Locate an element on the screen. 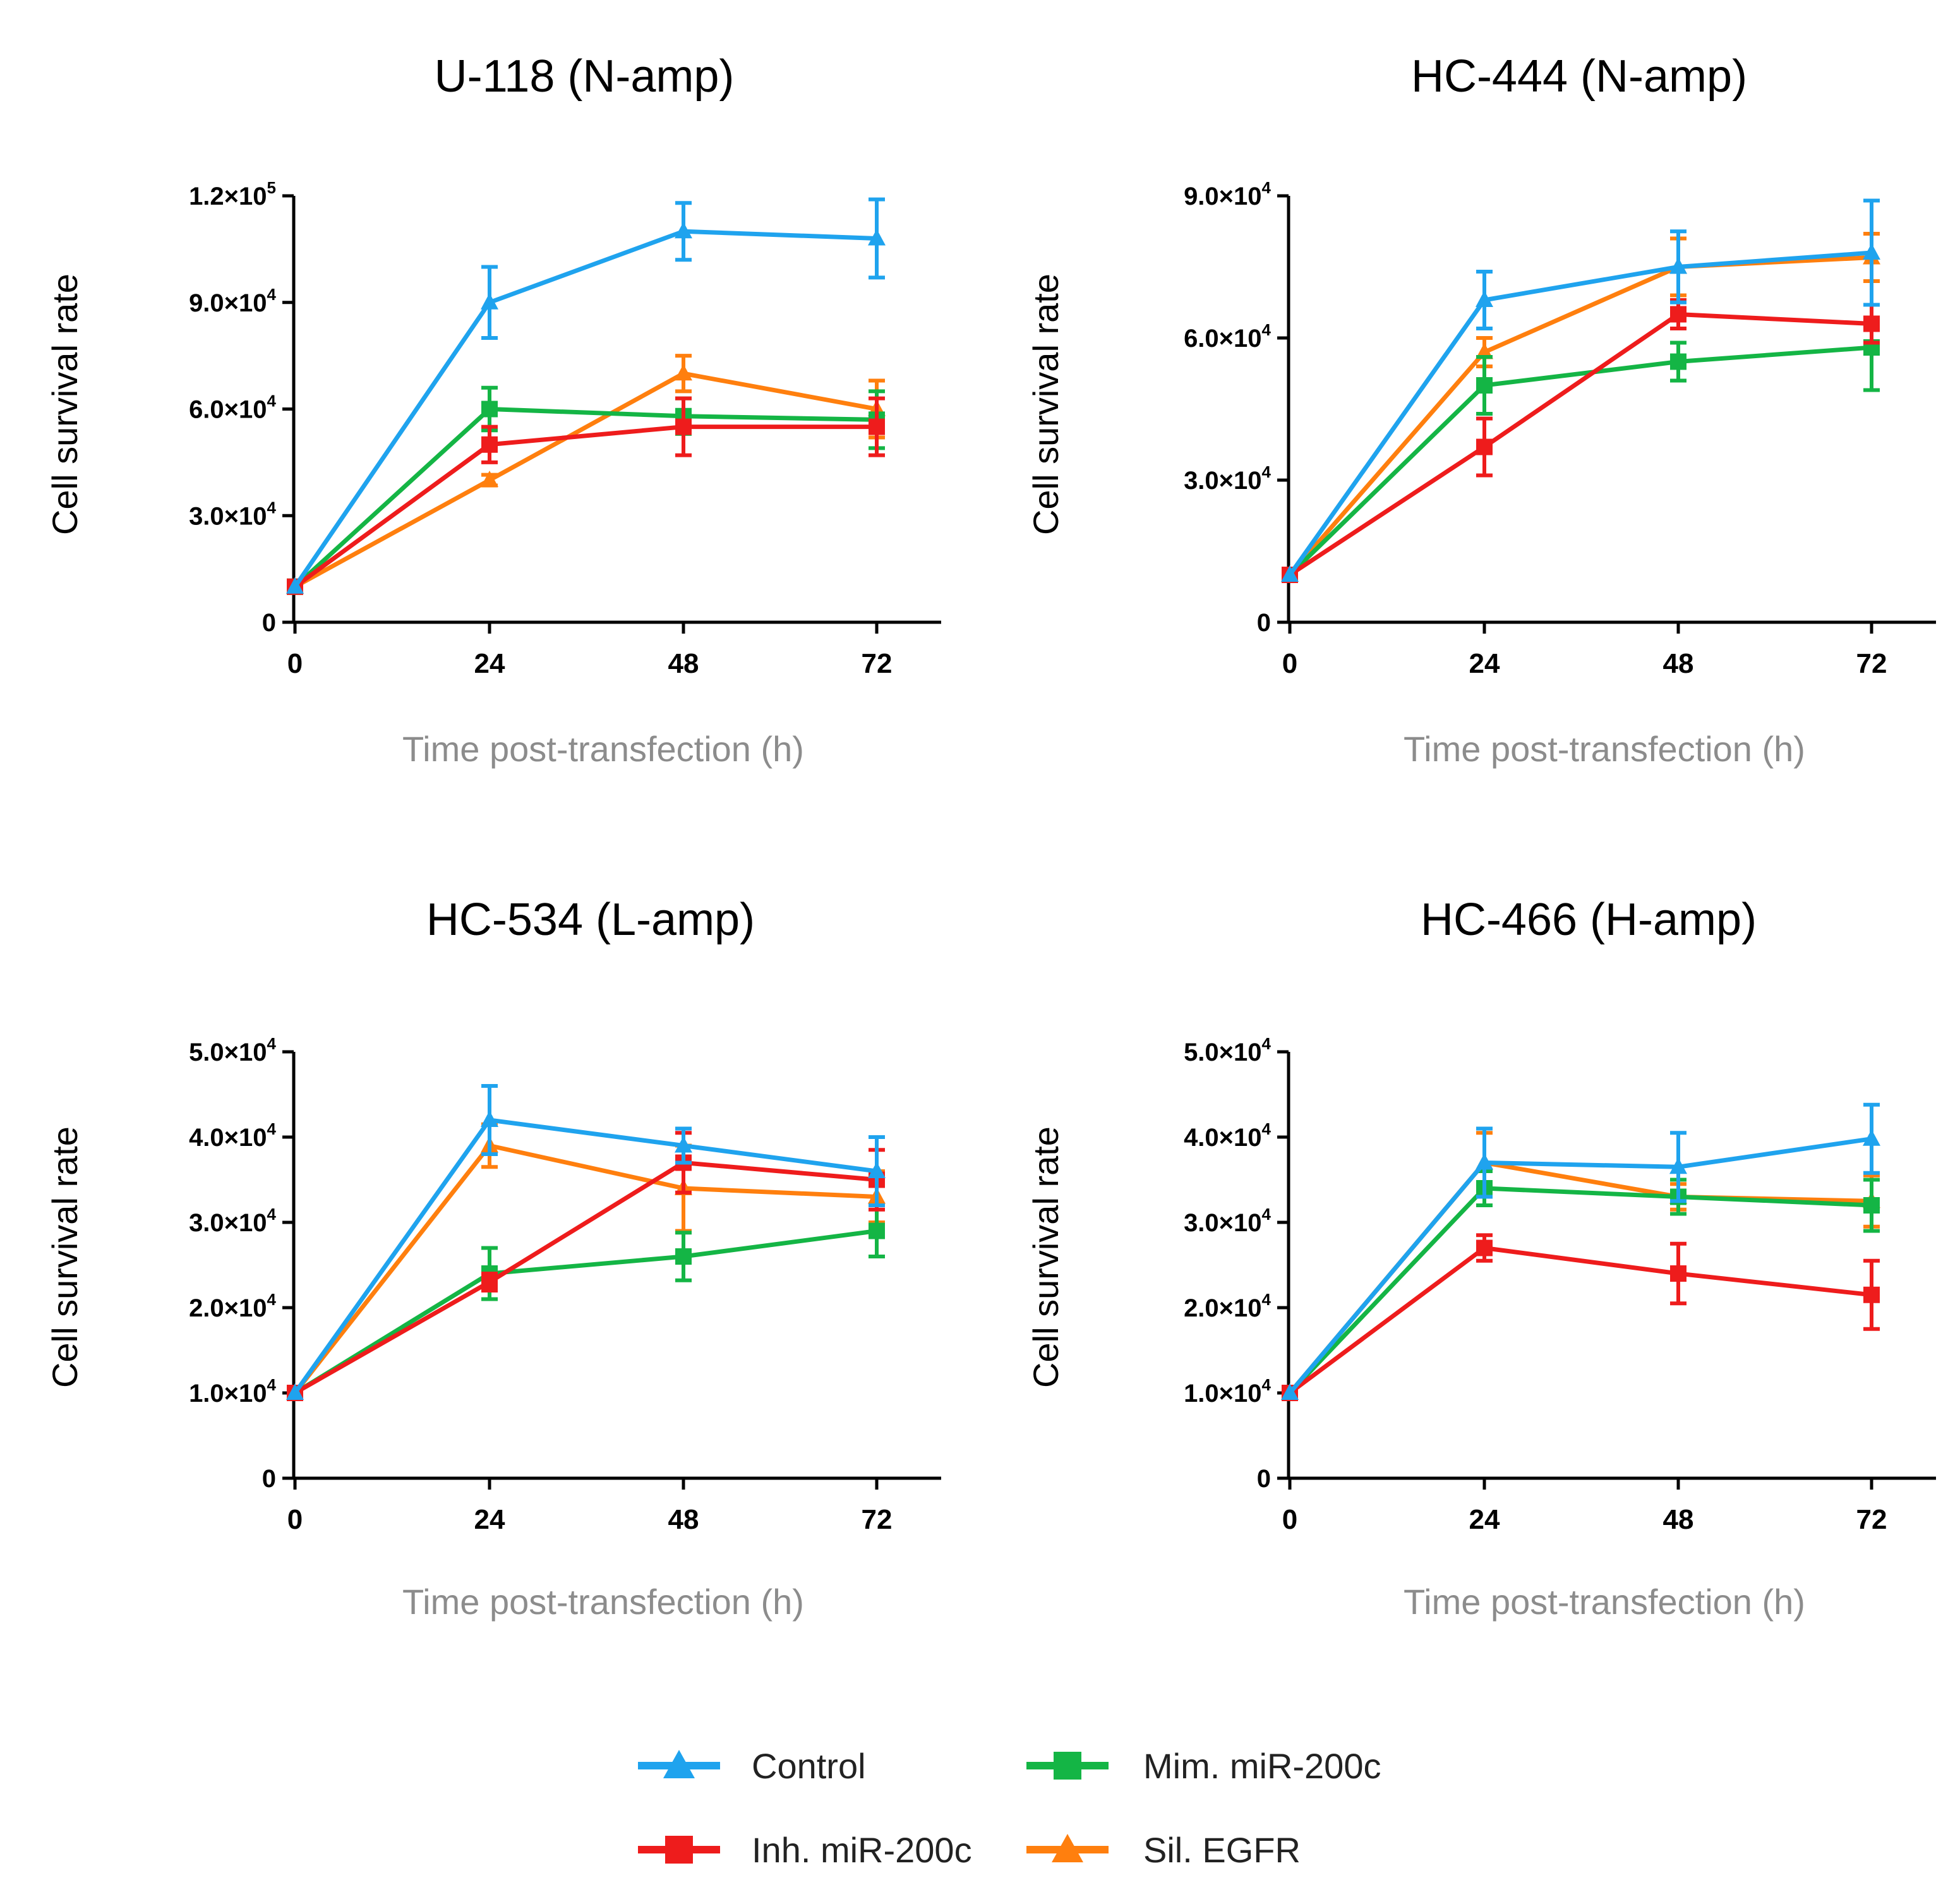  legend-item-inh-mir200c: Inh. miR-200c is located at coordinates (805, 1850).